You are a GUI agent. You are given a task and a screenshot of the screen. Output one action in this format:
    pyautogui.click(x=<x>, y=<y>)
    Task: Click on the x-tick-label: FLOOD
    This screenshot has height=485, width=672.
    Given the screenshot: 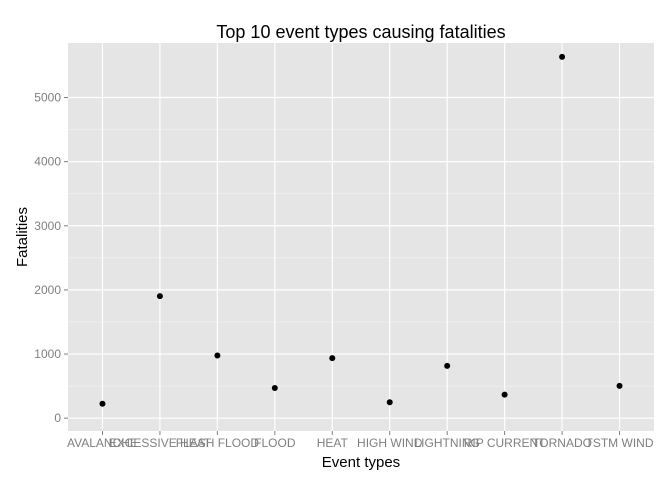 What is the action you would take?
    pyautogui.click(x=275, y=443)
    